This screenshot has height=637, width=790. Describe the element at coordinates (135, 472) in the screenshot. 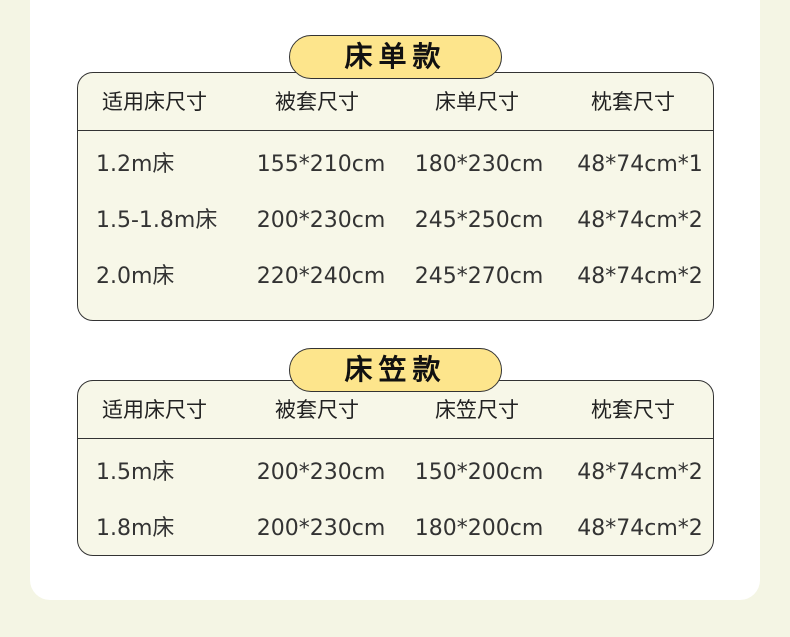

I see `cell: 1.5m床` at that location.